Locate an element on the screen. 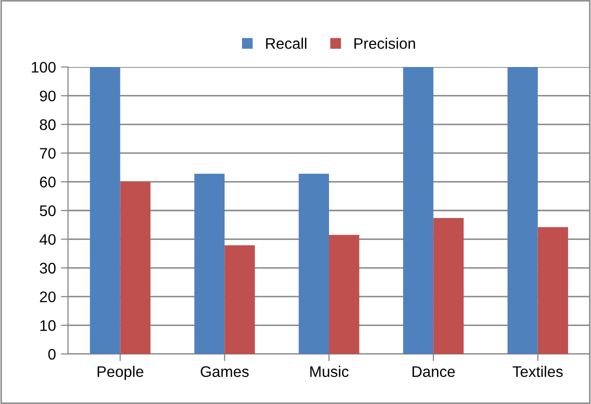  x-tick-label: Dance is located at coordinates (433, 372).